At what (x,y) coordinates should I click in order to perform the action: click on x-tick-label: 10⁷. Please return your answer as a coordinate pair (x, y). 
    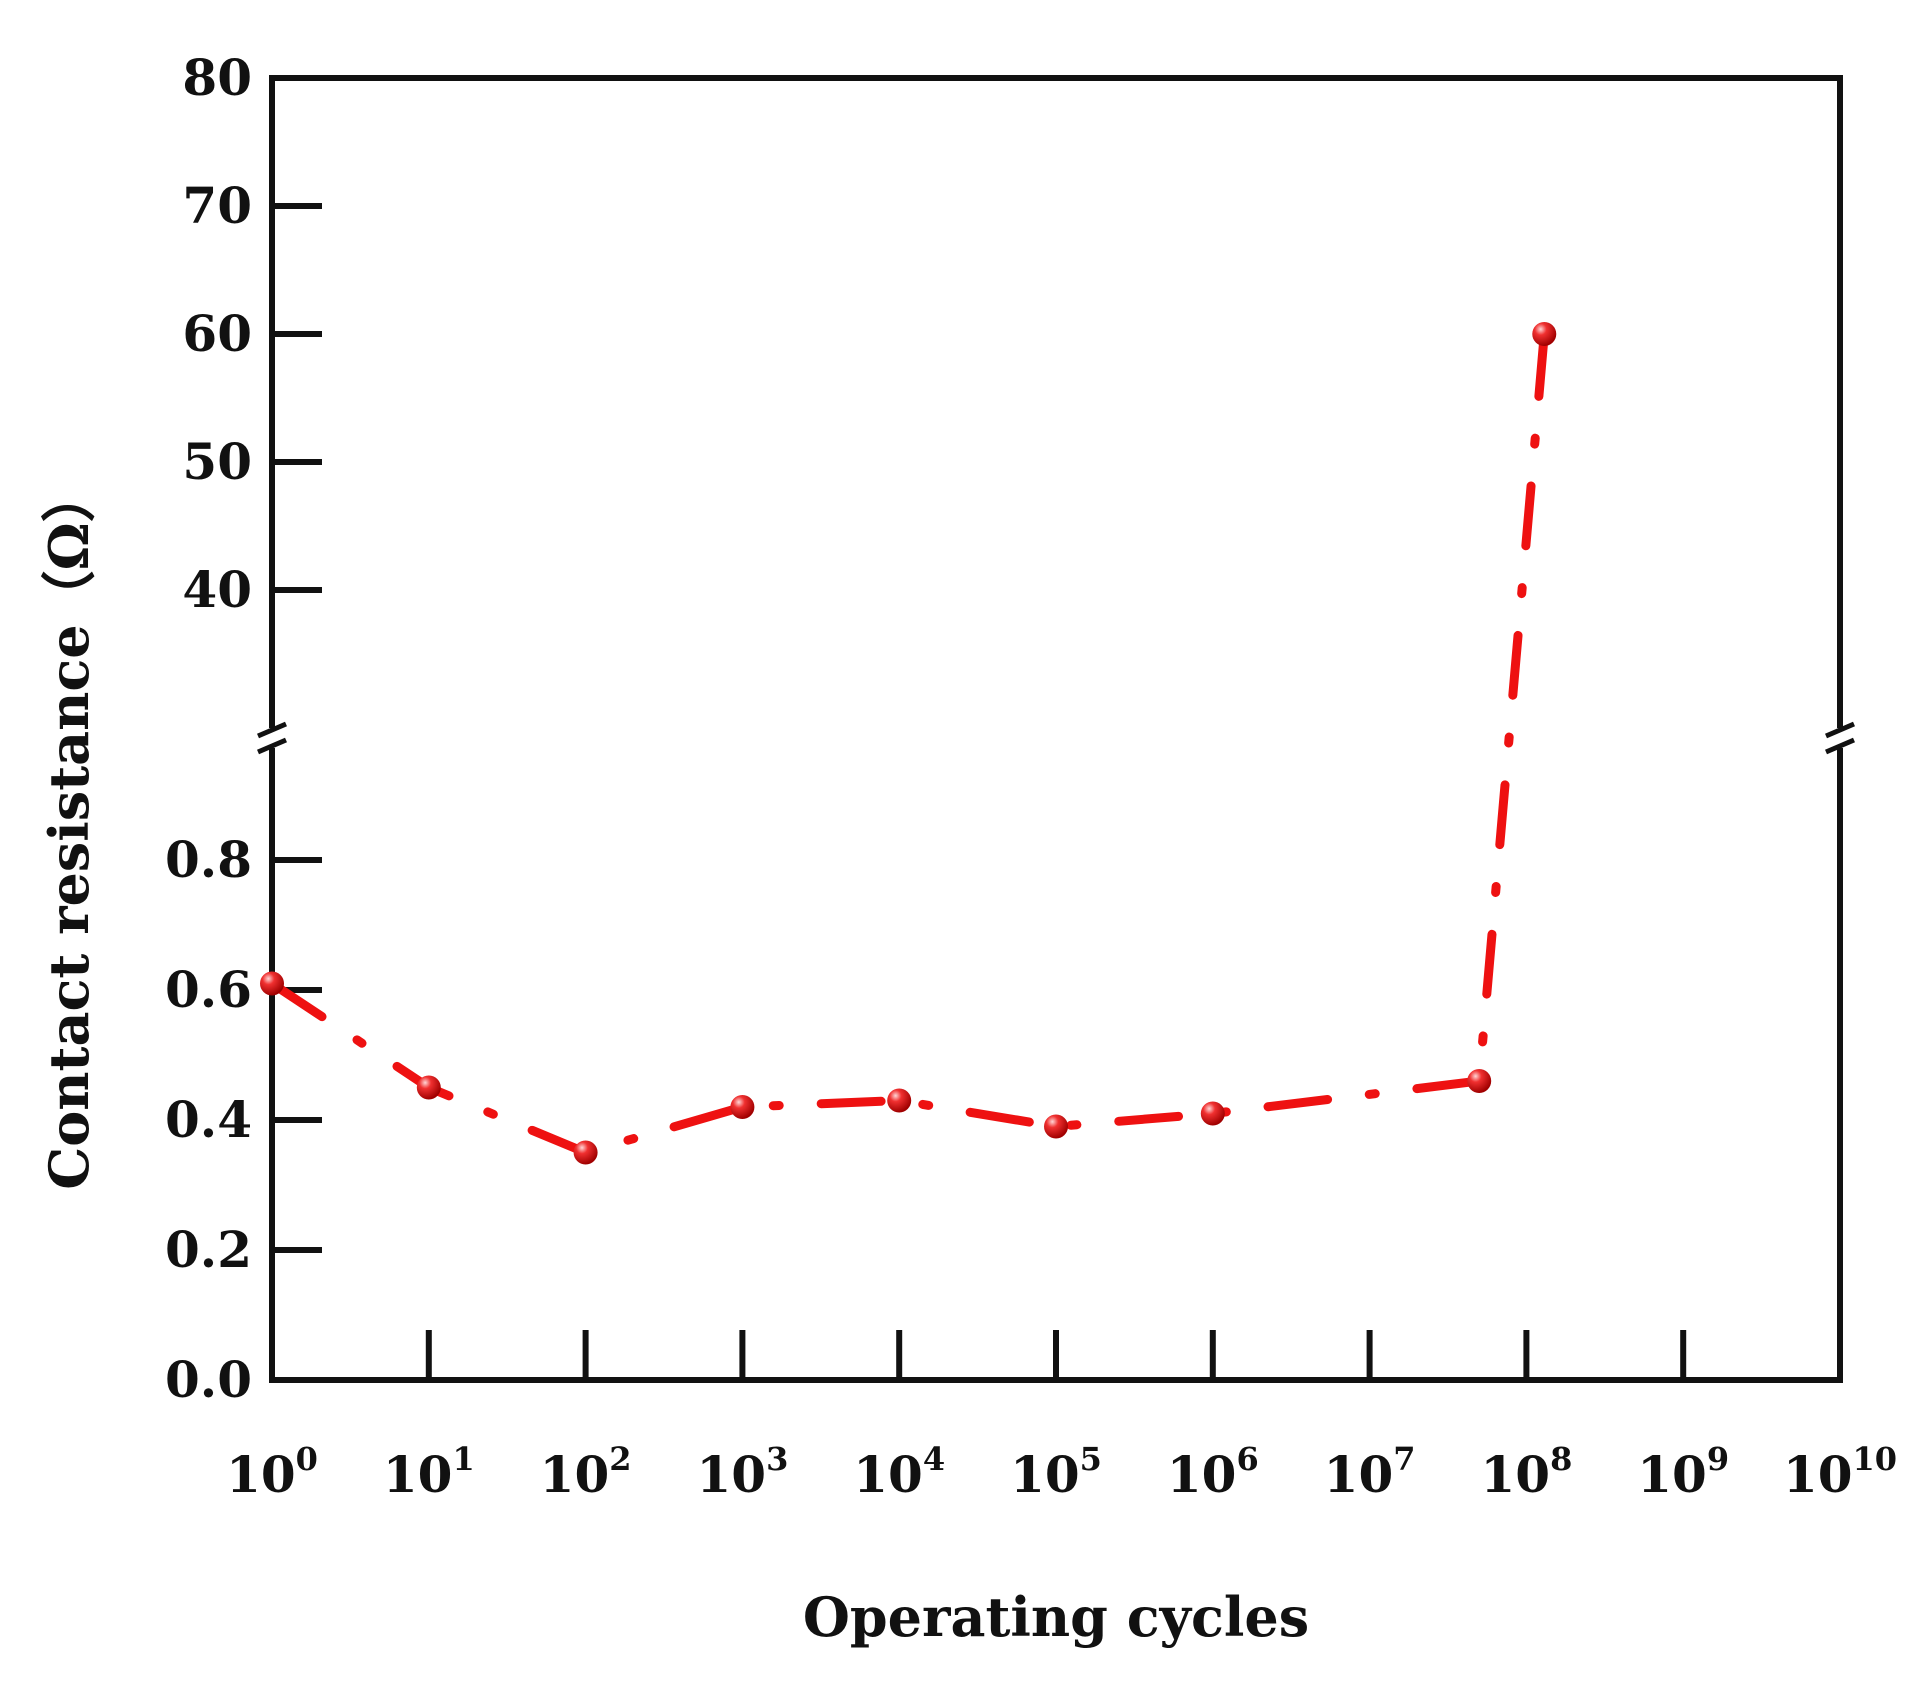
    Looking at the image, I should click on (1370, 1472).